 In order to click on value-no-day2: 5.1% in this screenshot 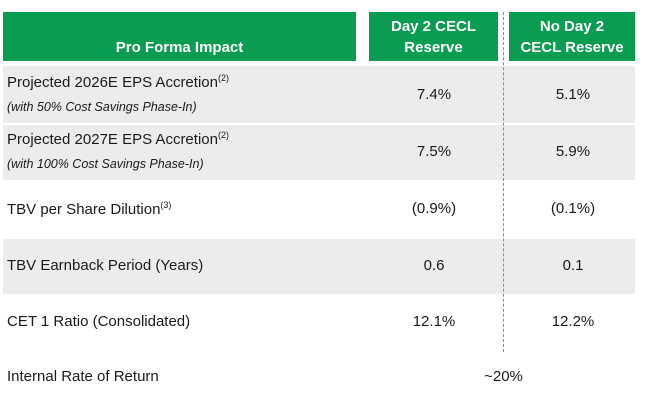, I will do `click(573, 94)`.